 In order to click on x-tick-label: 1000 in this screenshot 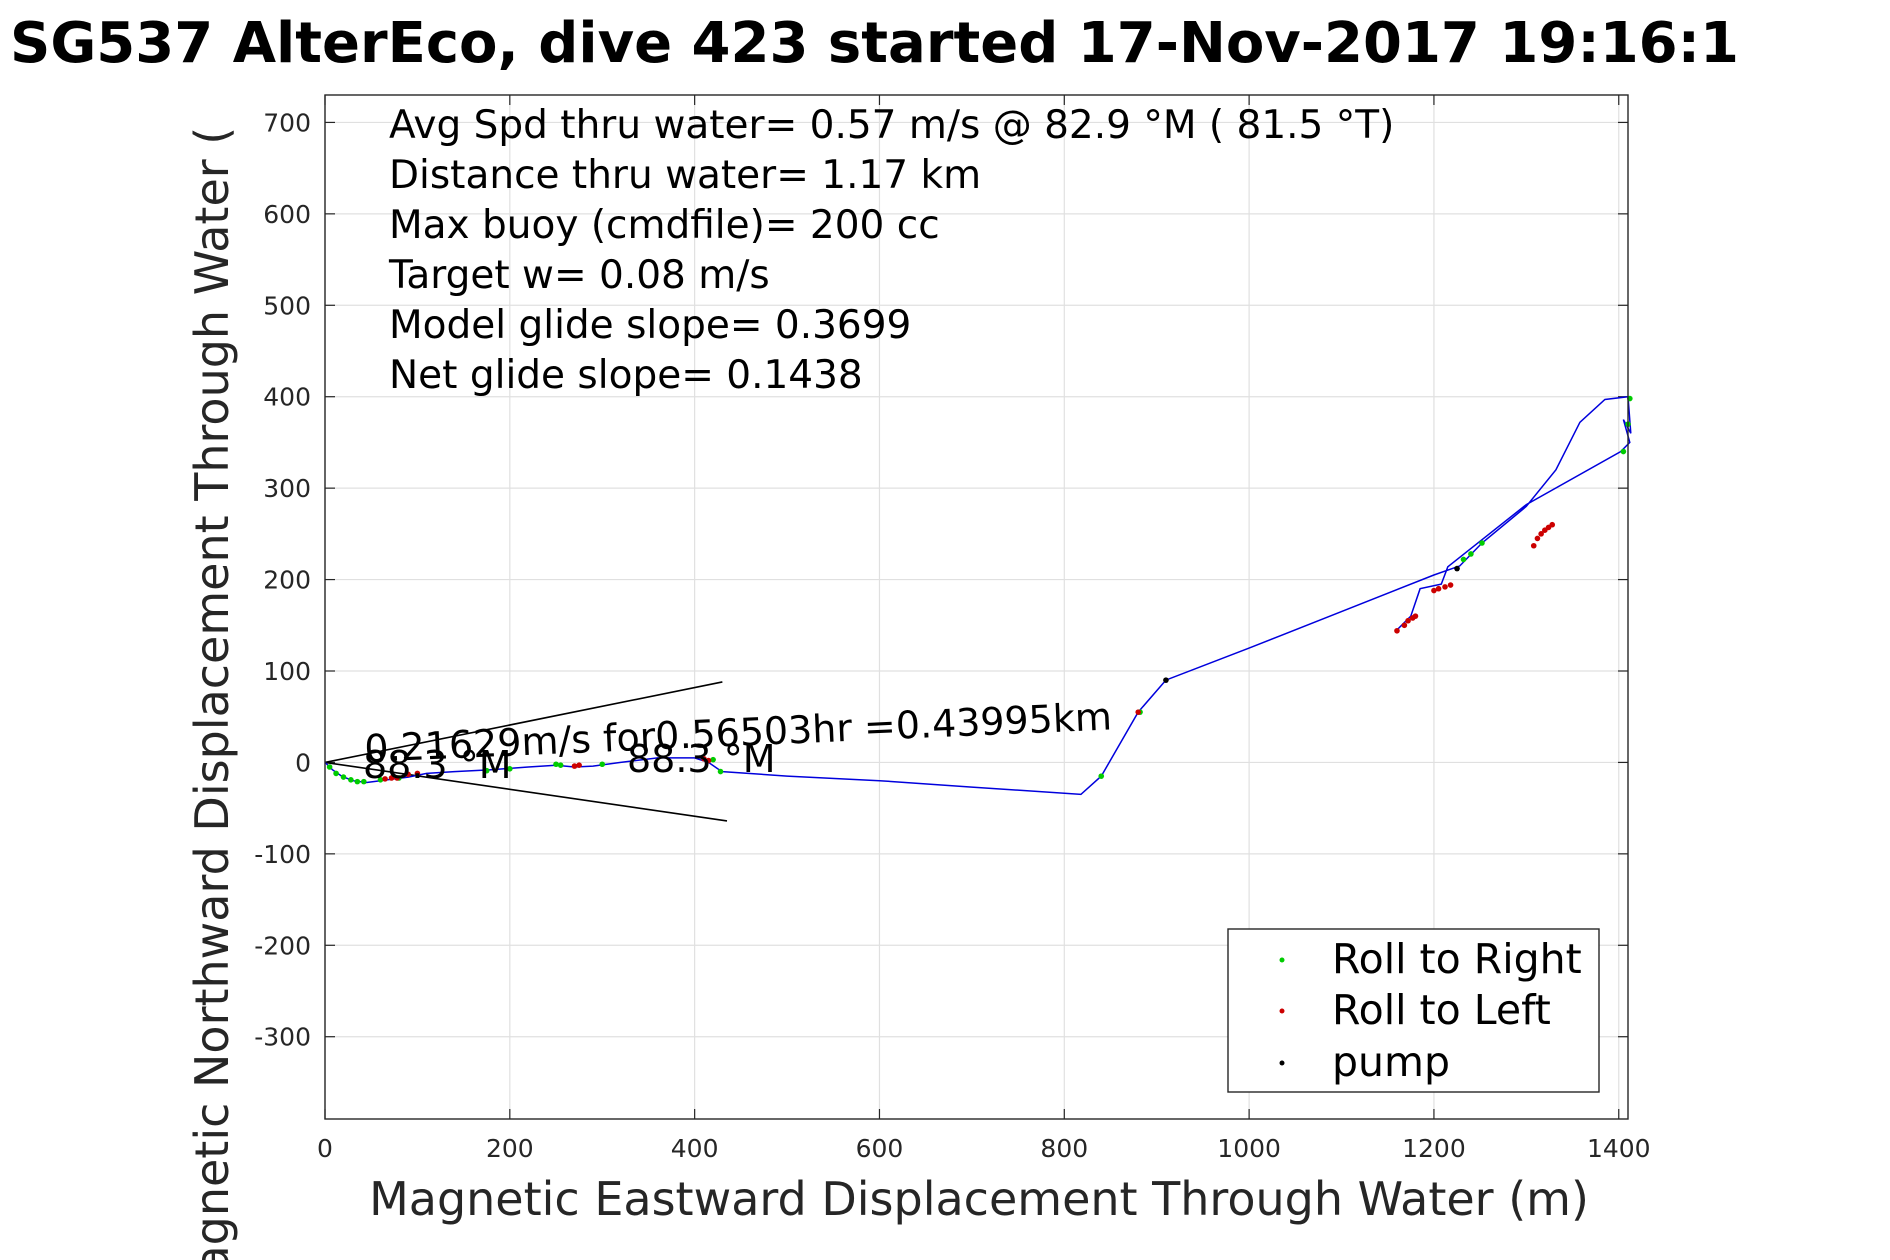, I will do `click(1249, 1148)`.